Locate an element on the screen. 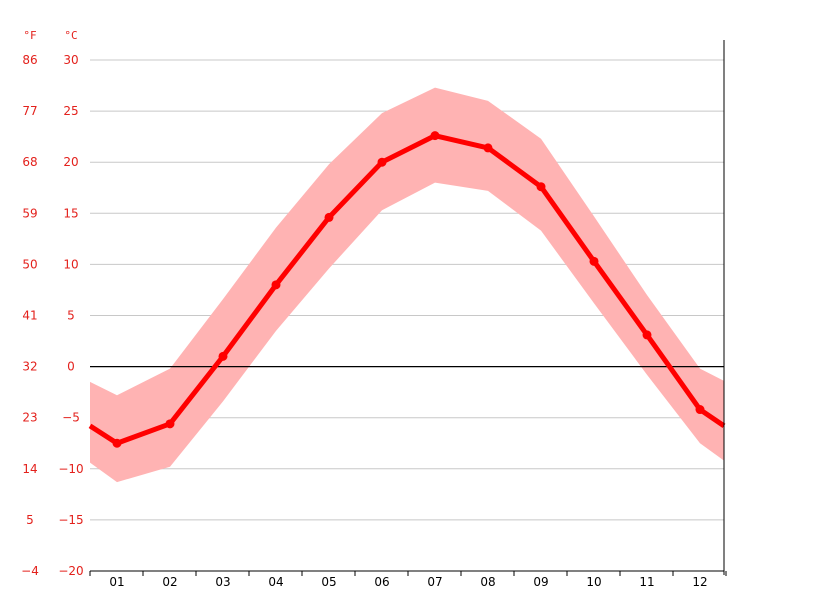 Image resolution: width=815 pixels, height=611 pixels. x-tick-label-11: 11 is located at coordinates (646, 582).